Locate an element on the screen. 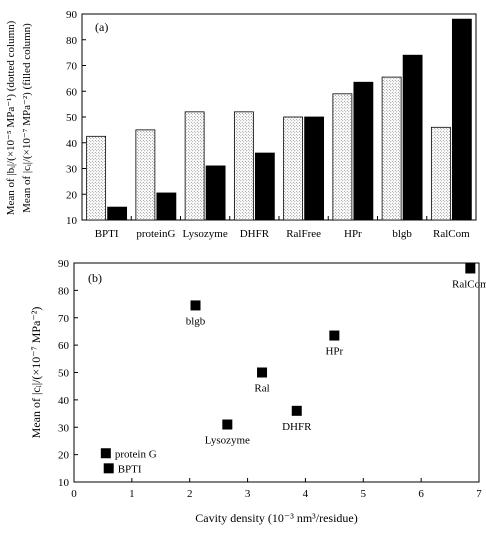  point-label: HPr is located at coordinates (334, 352).